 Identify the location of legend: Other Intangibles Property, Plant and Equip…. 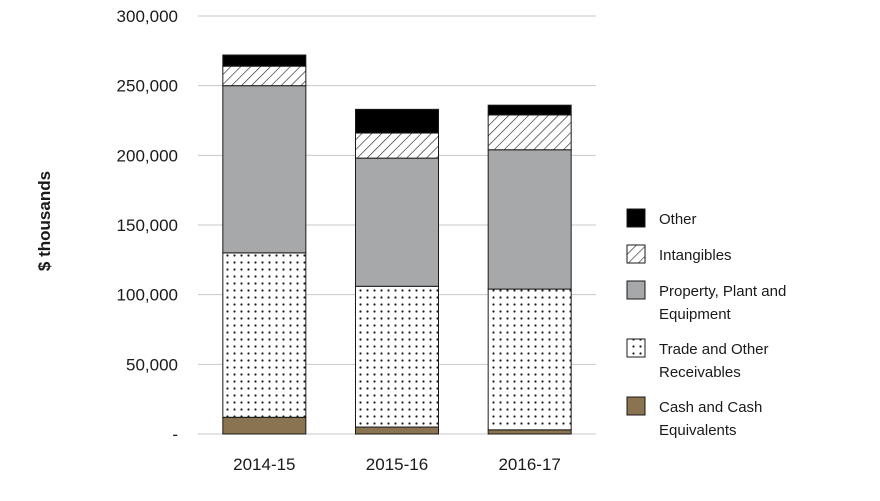
(706, 323).